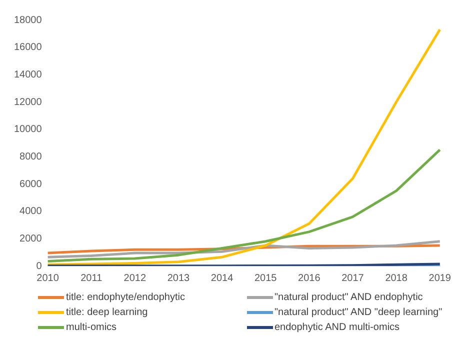  What do you see at coordinates (358, 312) in the screenshot?
I see `legend-label: "natural product" AND "deep learning"` at bounding box center [358, 312].